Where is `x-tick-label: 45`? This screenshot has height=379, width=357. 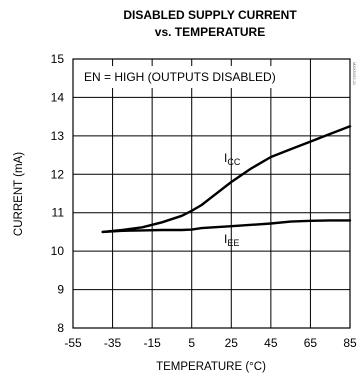 x-tick-label: 45 is located at coordinates (271, 343).